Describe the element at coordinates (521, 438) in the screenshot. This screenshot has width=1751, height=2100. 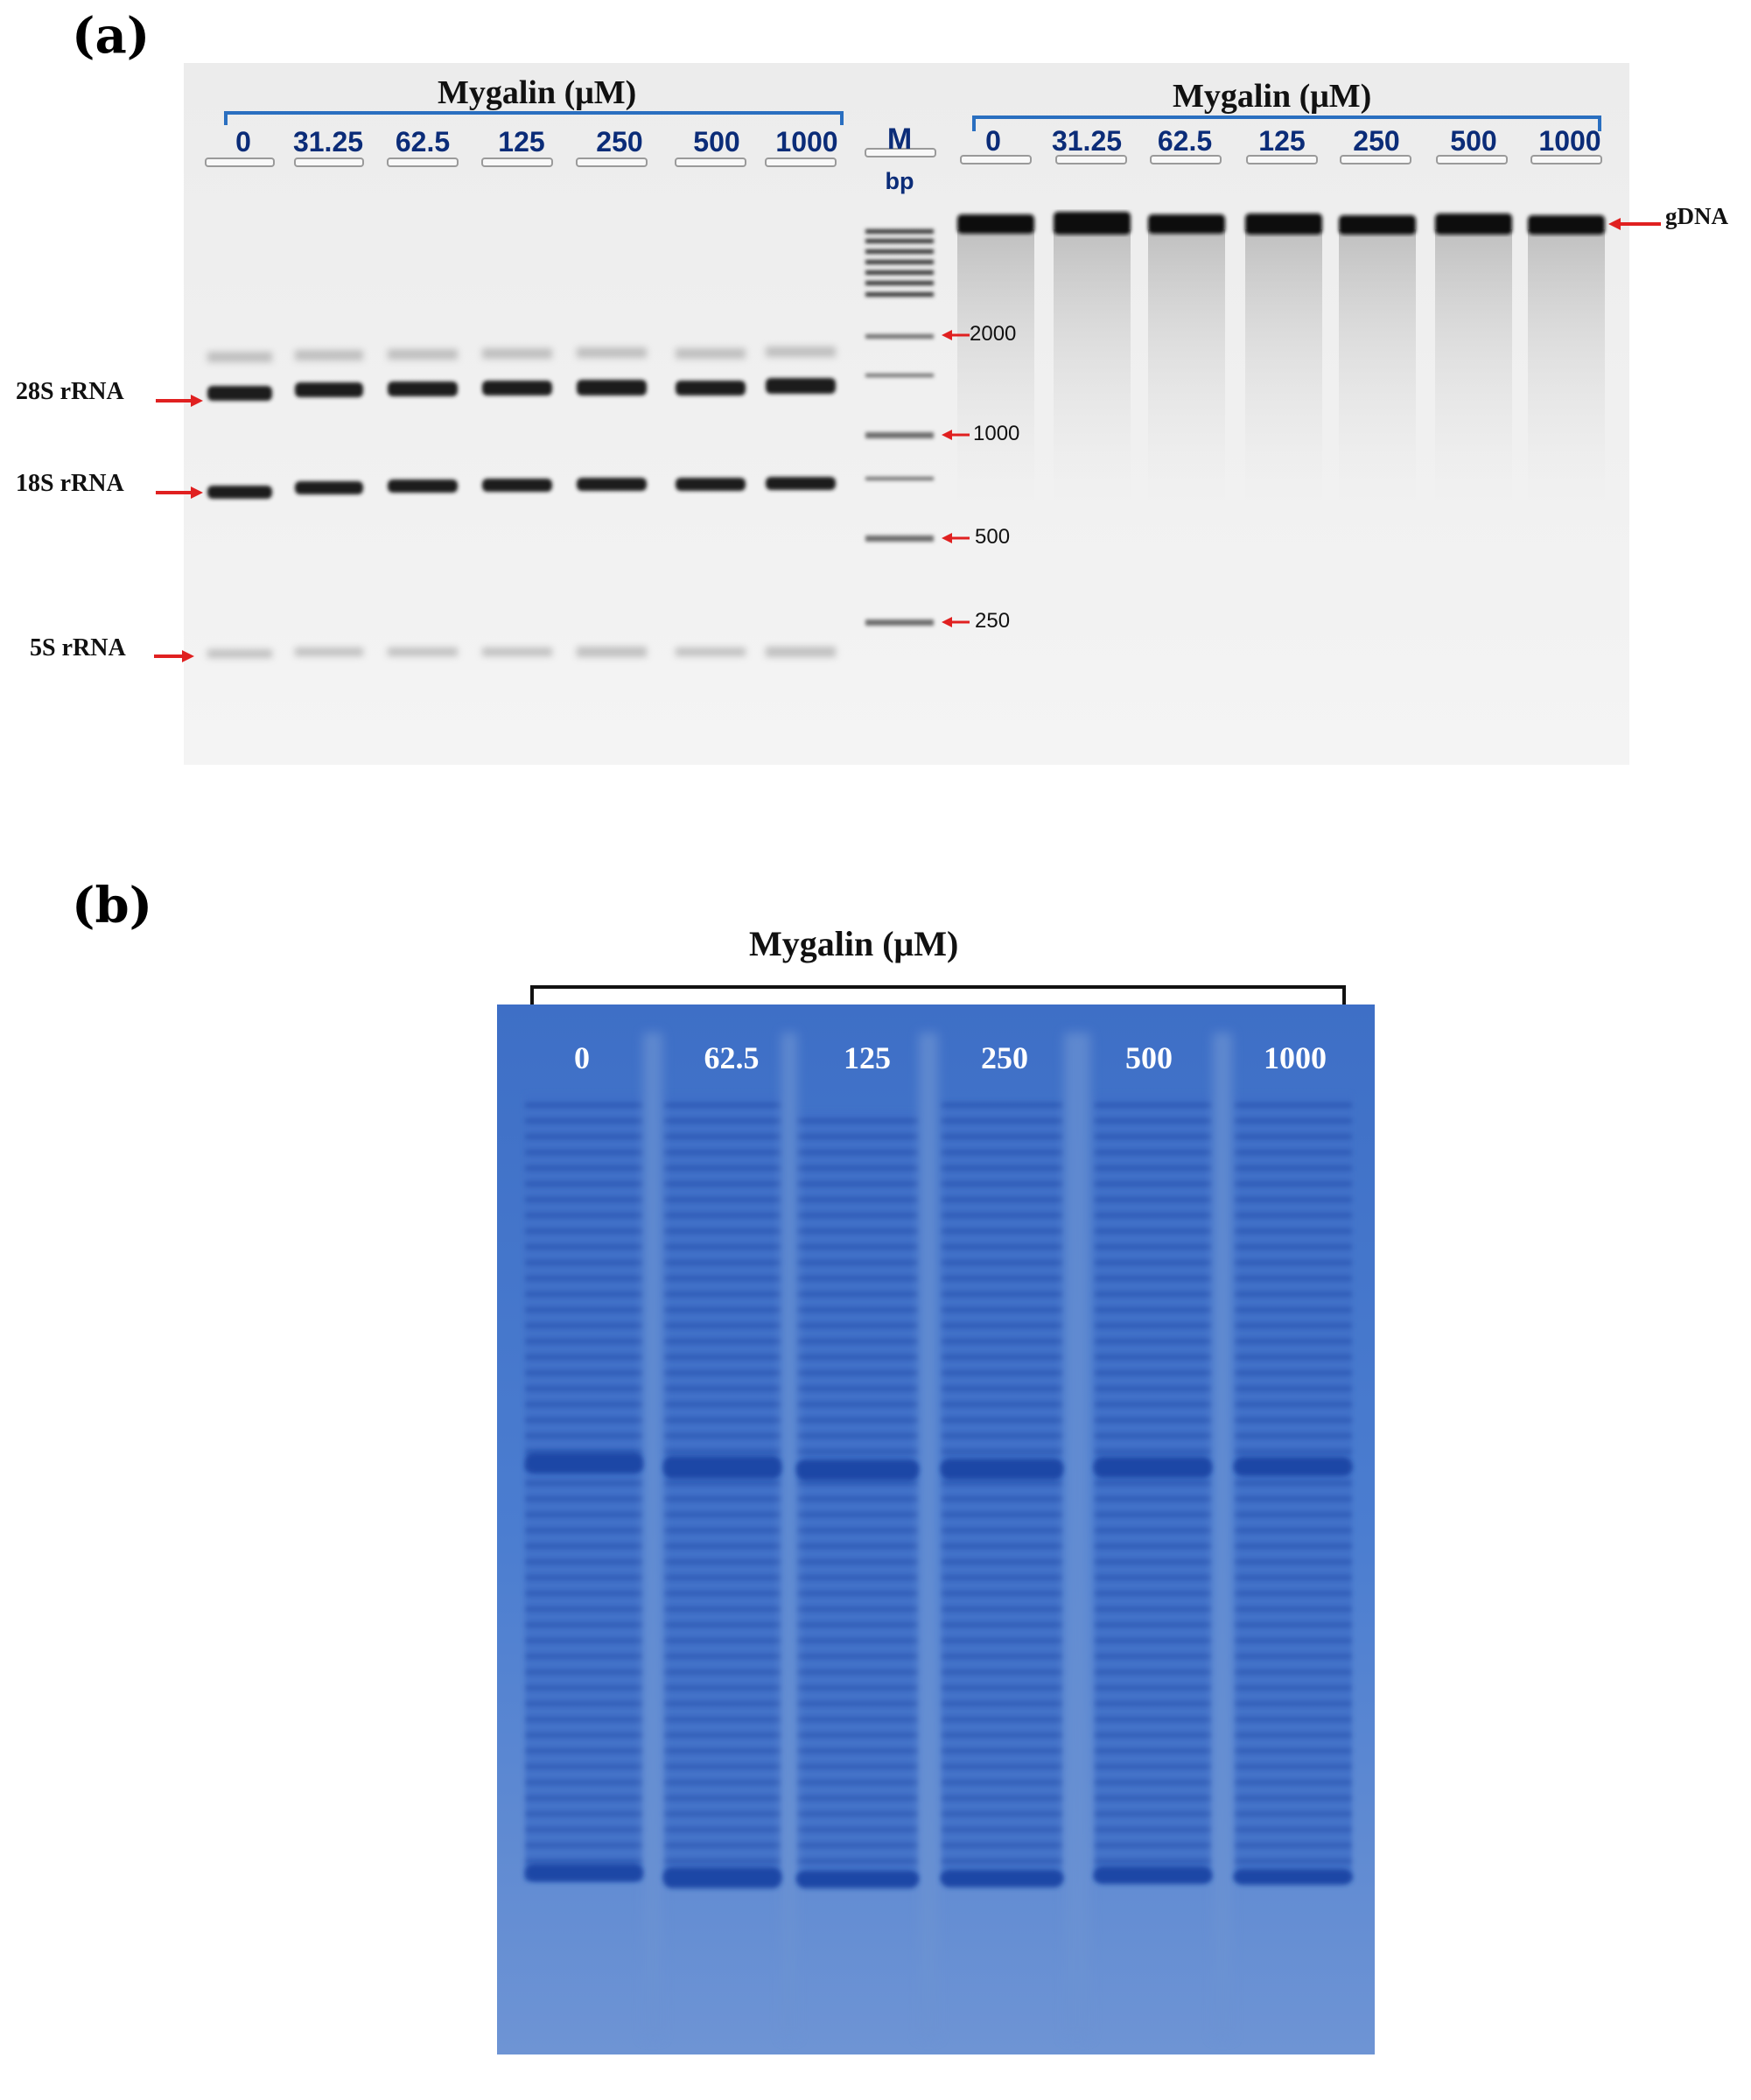
I see `rna-lanes` at that location.